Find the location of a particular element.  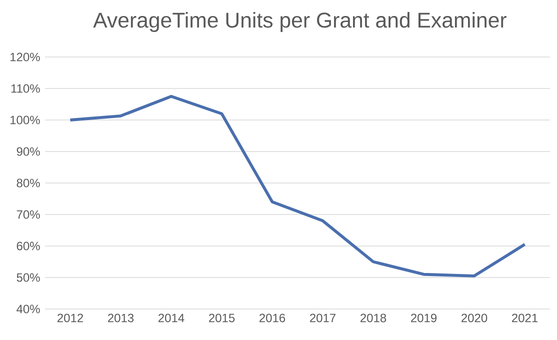

x-tick-label: 2013 is located at coordinates (121, 318).